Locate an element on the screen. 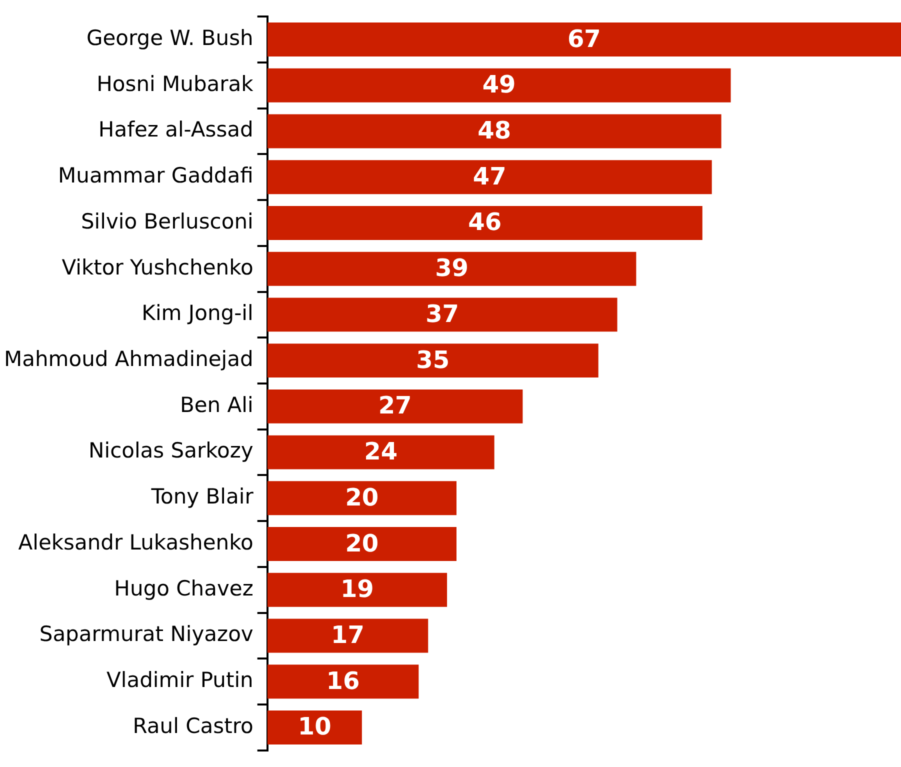 This screenshot has height=767, width=901. data-label: 39 is located at coordinates (451, 268).